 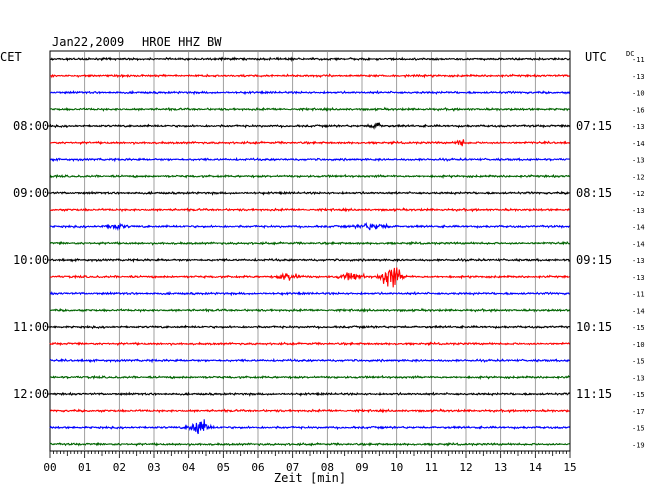 What do you see at coordinates (638, 177) in the screenshot?
I see `dc-offset-row-7: -12` at bounding box center [638, 177].